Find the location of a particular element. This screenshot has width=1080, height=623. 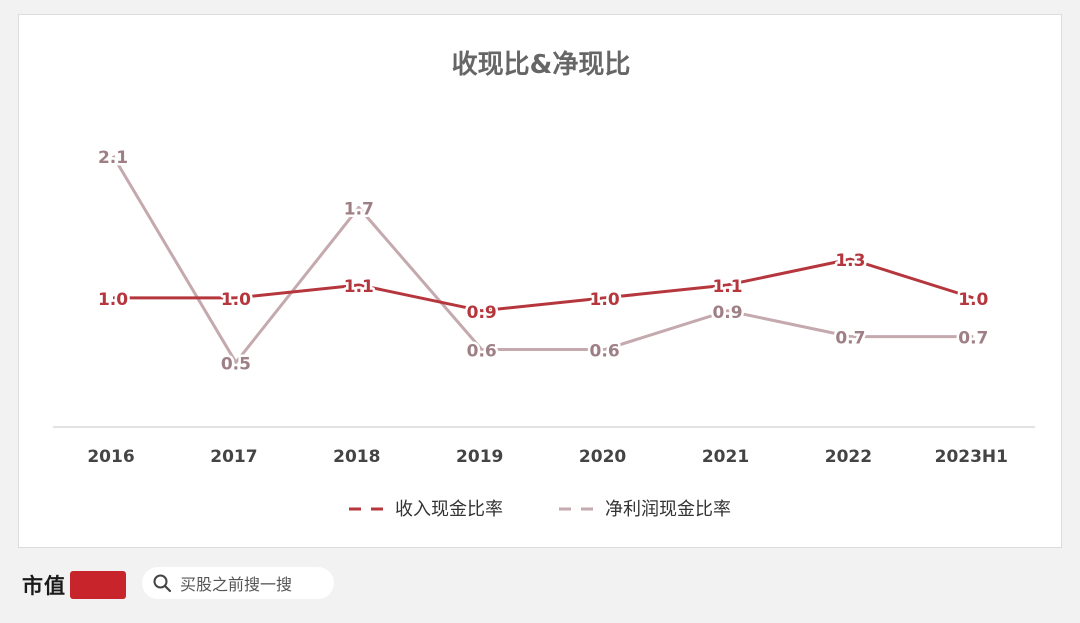

x-tick-label: 2019 is located at coordinates (479, 457).